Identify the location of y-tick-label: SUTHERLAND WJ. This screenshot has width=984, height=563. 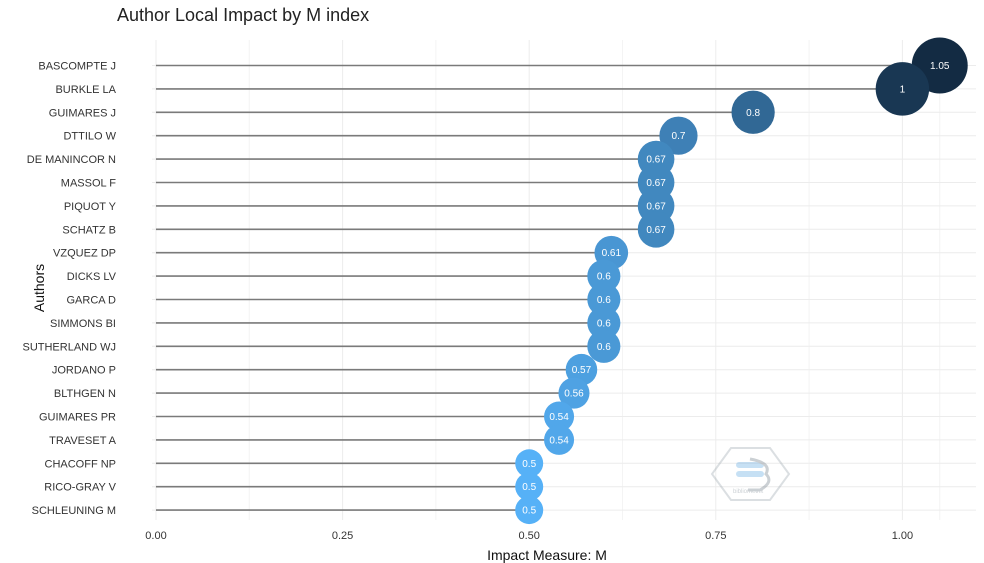
(69, 347).